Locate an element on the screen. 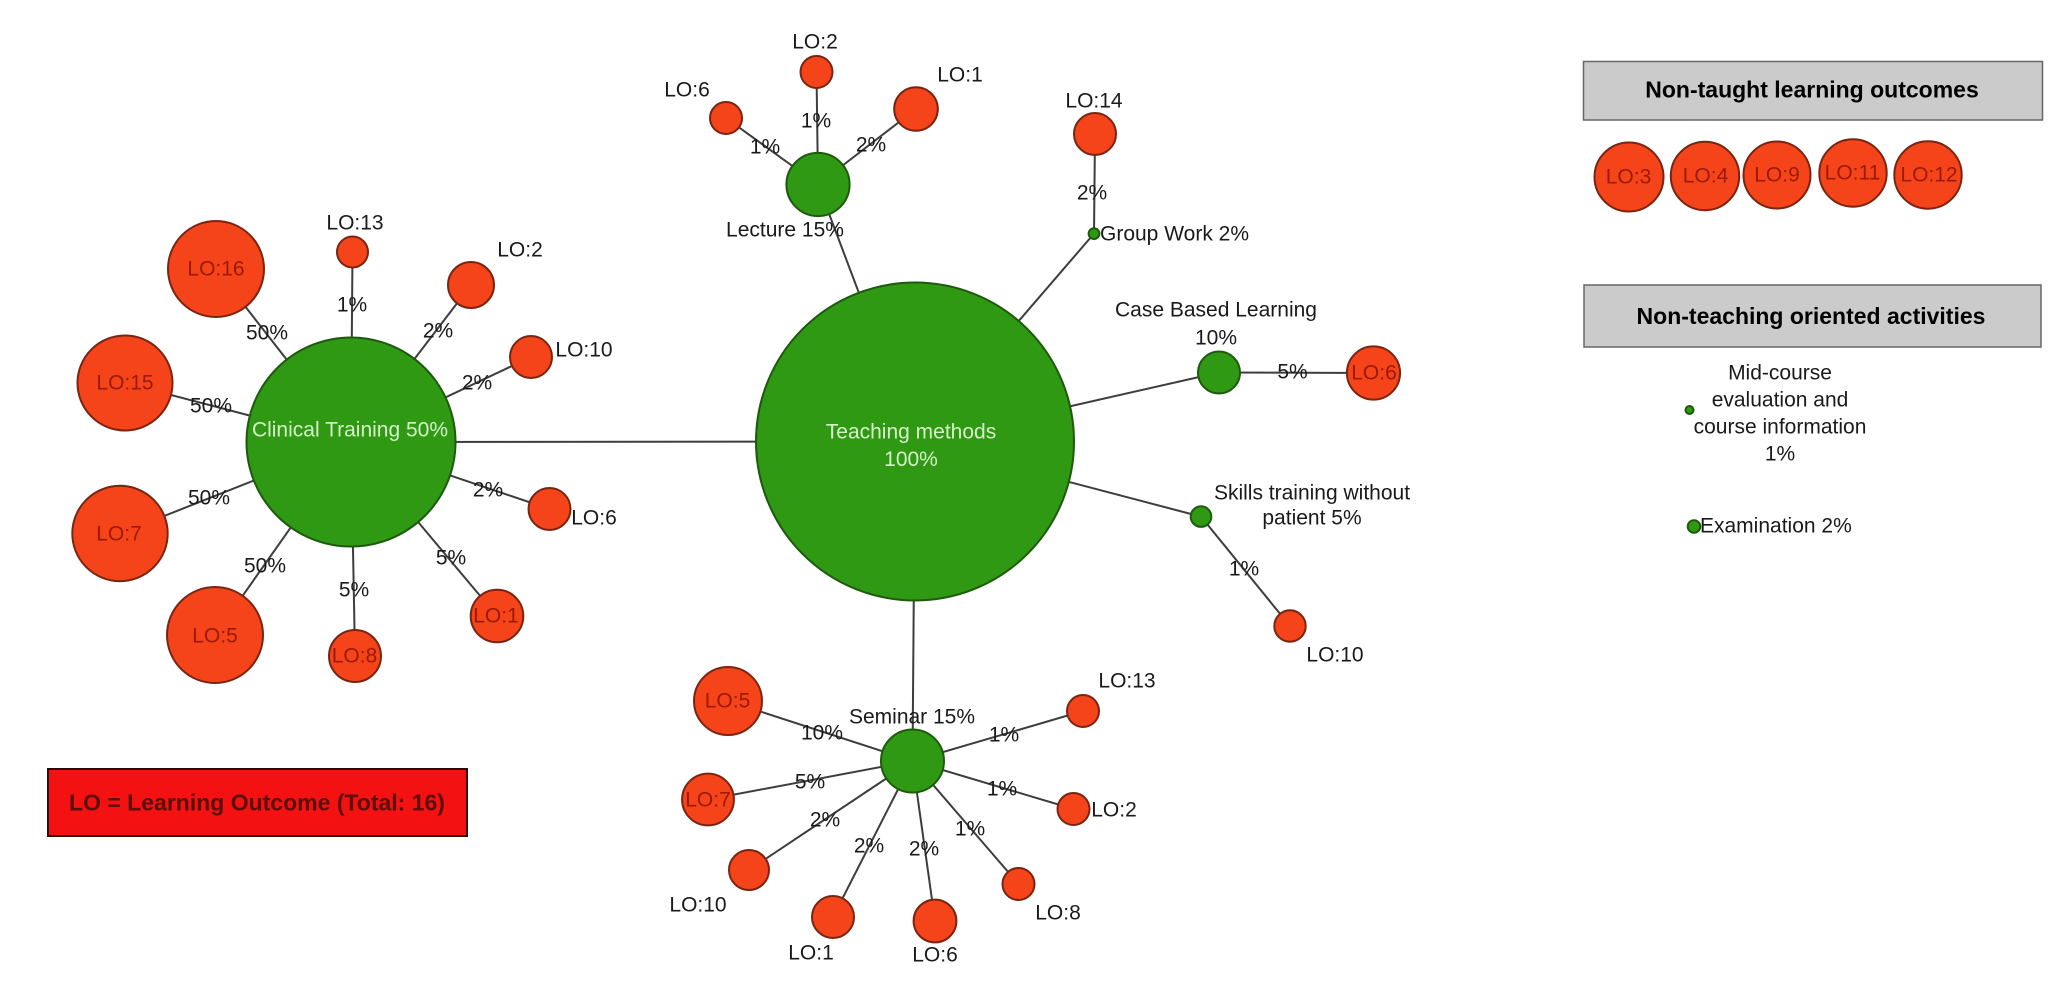  svg-text:LO = Learning Outcome (Total:: LO = Learning Outcome (Total: 16) is located at coordinates (257, 803).